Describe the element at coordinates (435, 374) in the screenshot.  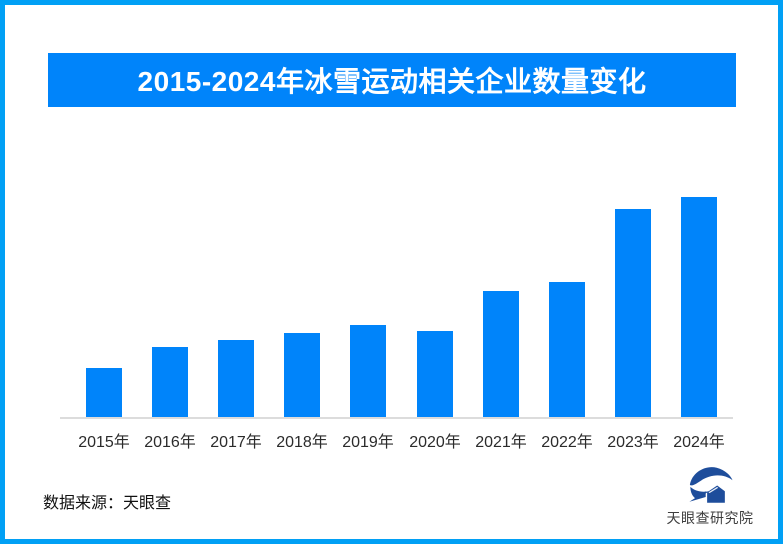
I see `bar-2020年` at that location.